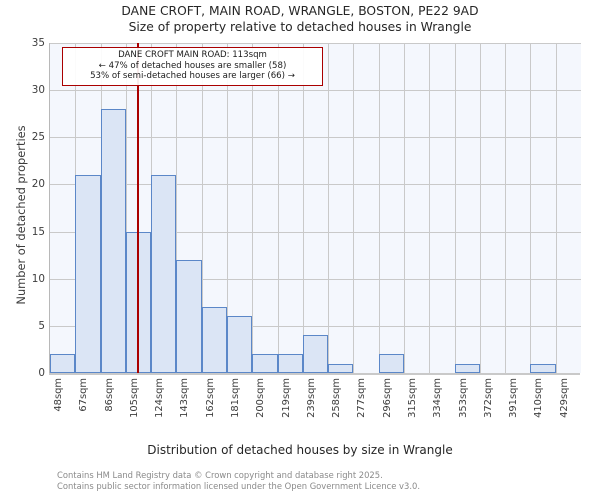 This screenshot has width=600, height=500. I want to click on y-tick-label: 30, so click(38, 90).